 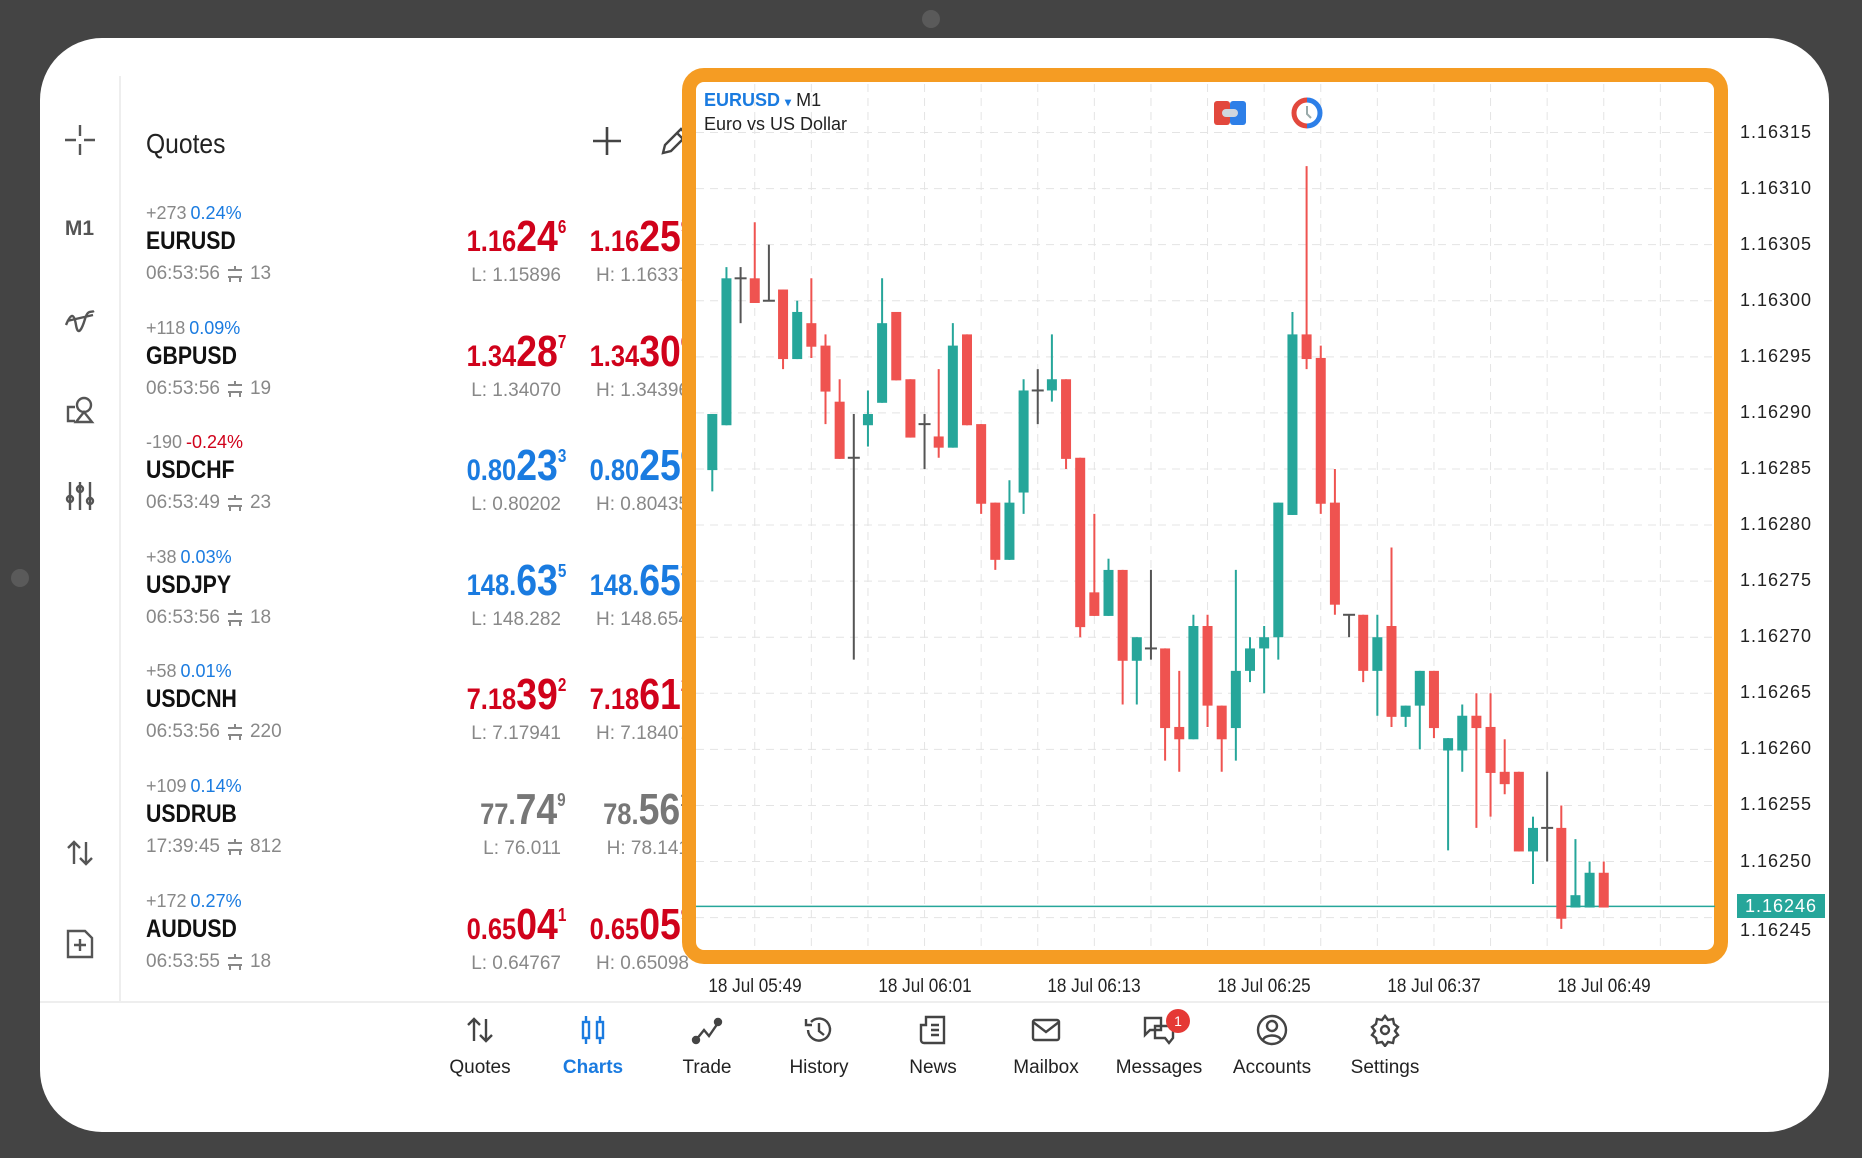 I want to click on price-tick: 1.16250, so click(x=1776, y=860).